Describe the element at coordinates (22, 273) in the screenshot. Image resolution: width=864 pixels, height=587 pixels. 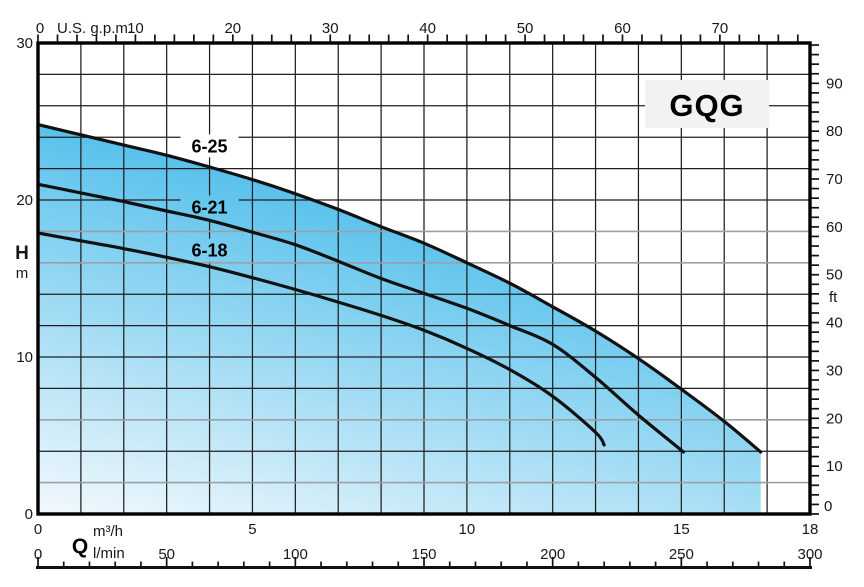
I see `left-axis-unit: m` at that location.